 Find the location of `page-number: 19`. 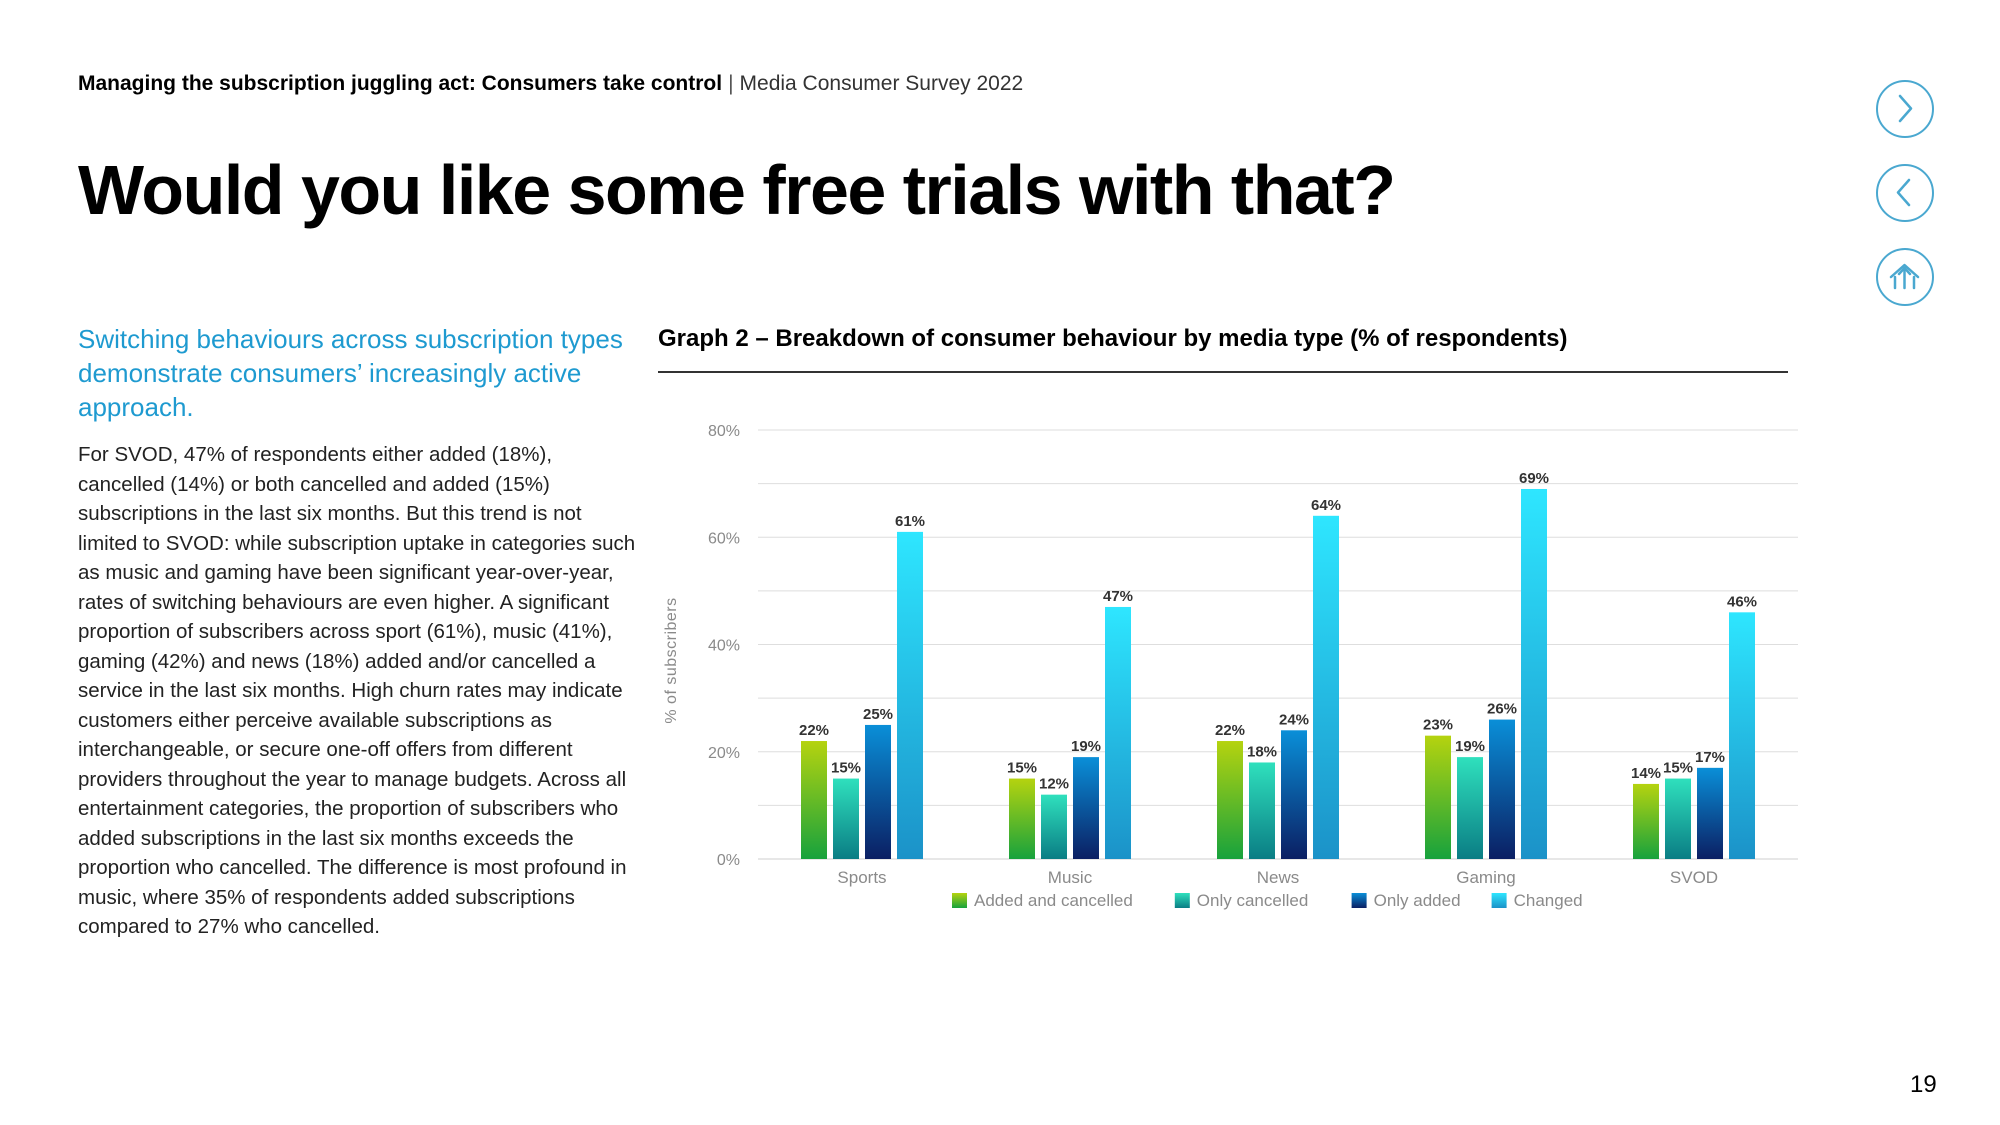

page-number: 19 is located at coordinates (1923, 1084).